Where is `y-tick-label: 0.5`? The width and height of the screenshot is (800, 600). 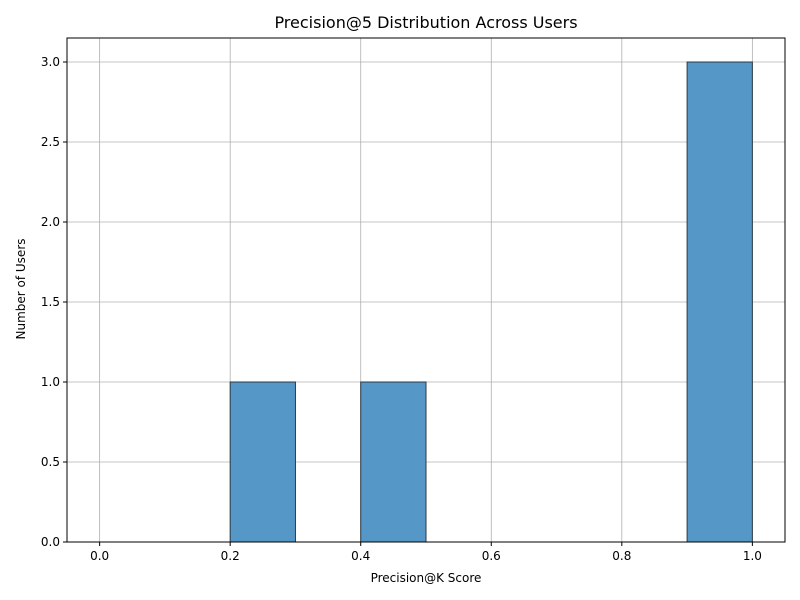
y-tick-label: 0.5 is located at coordinates (50, 462).